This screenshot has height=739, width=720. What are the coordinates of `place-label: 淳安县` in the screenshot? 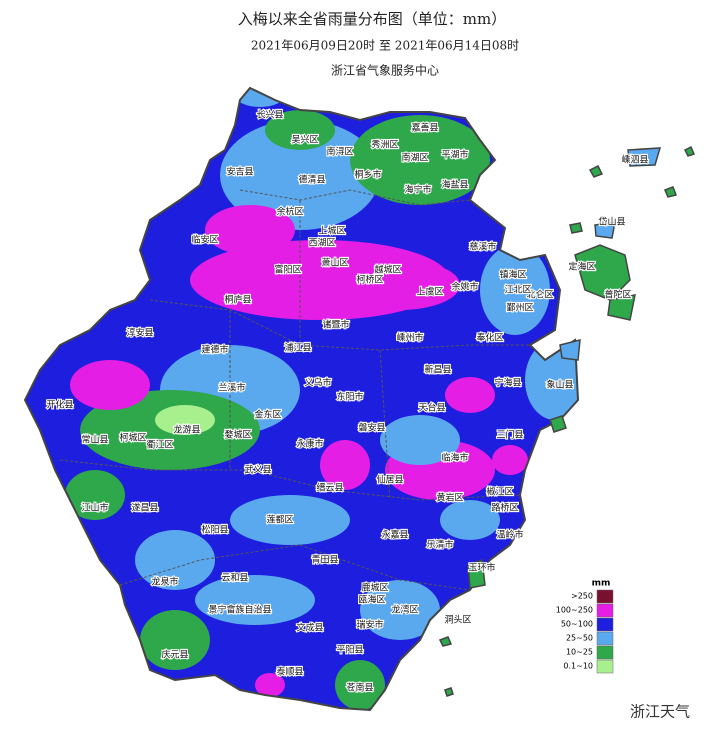 It's located at (139, 333).